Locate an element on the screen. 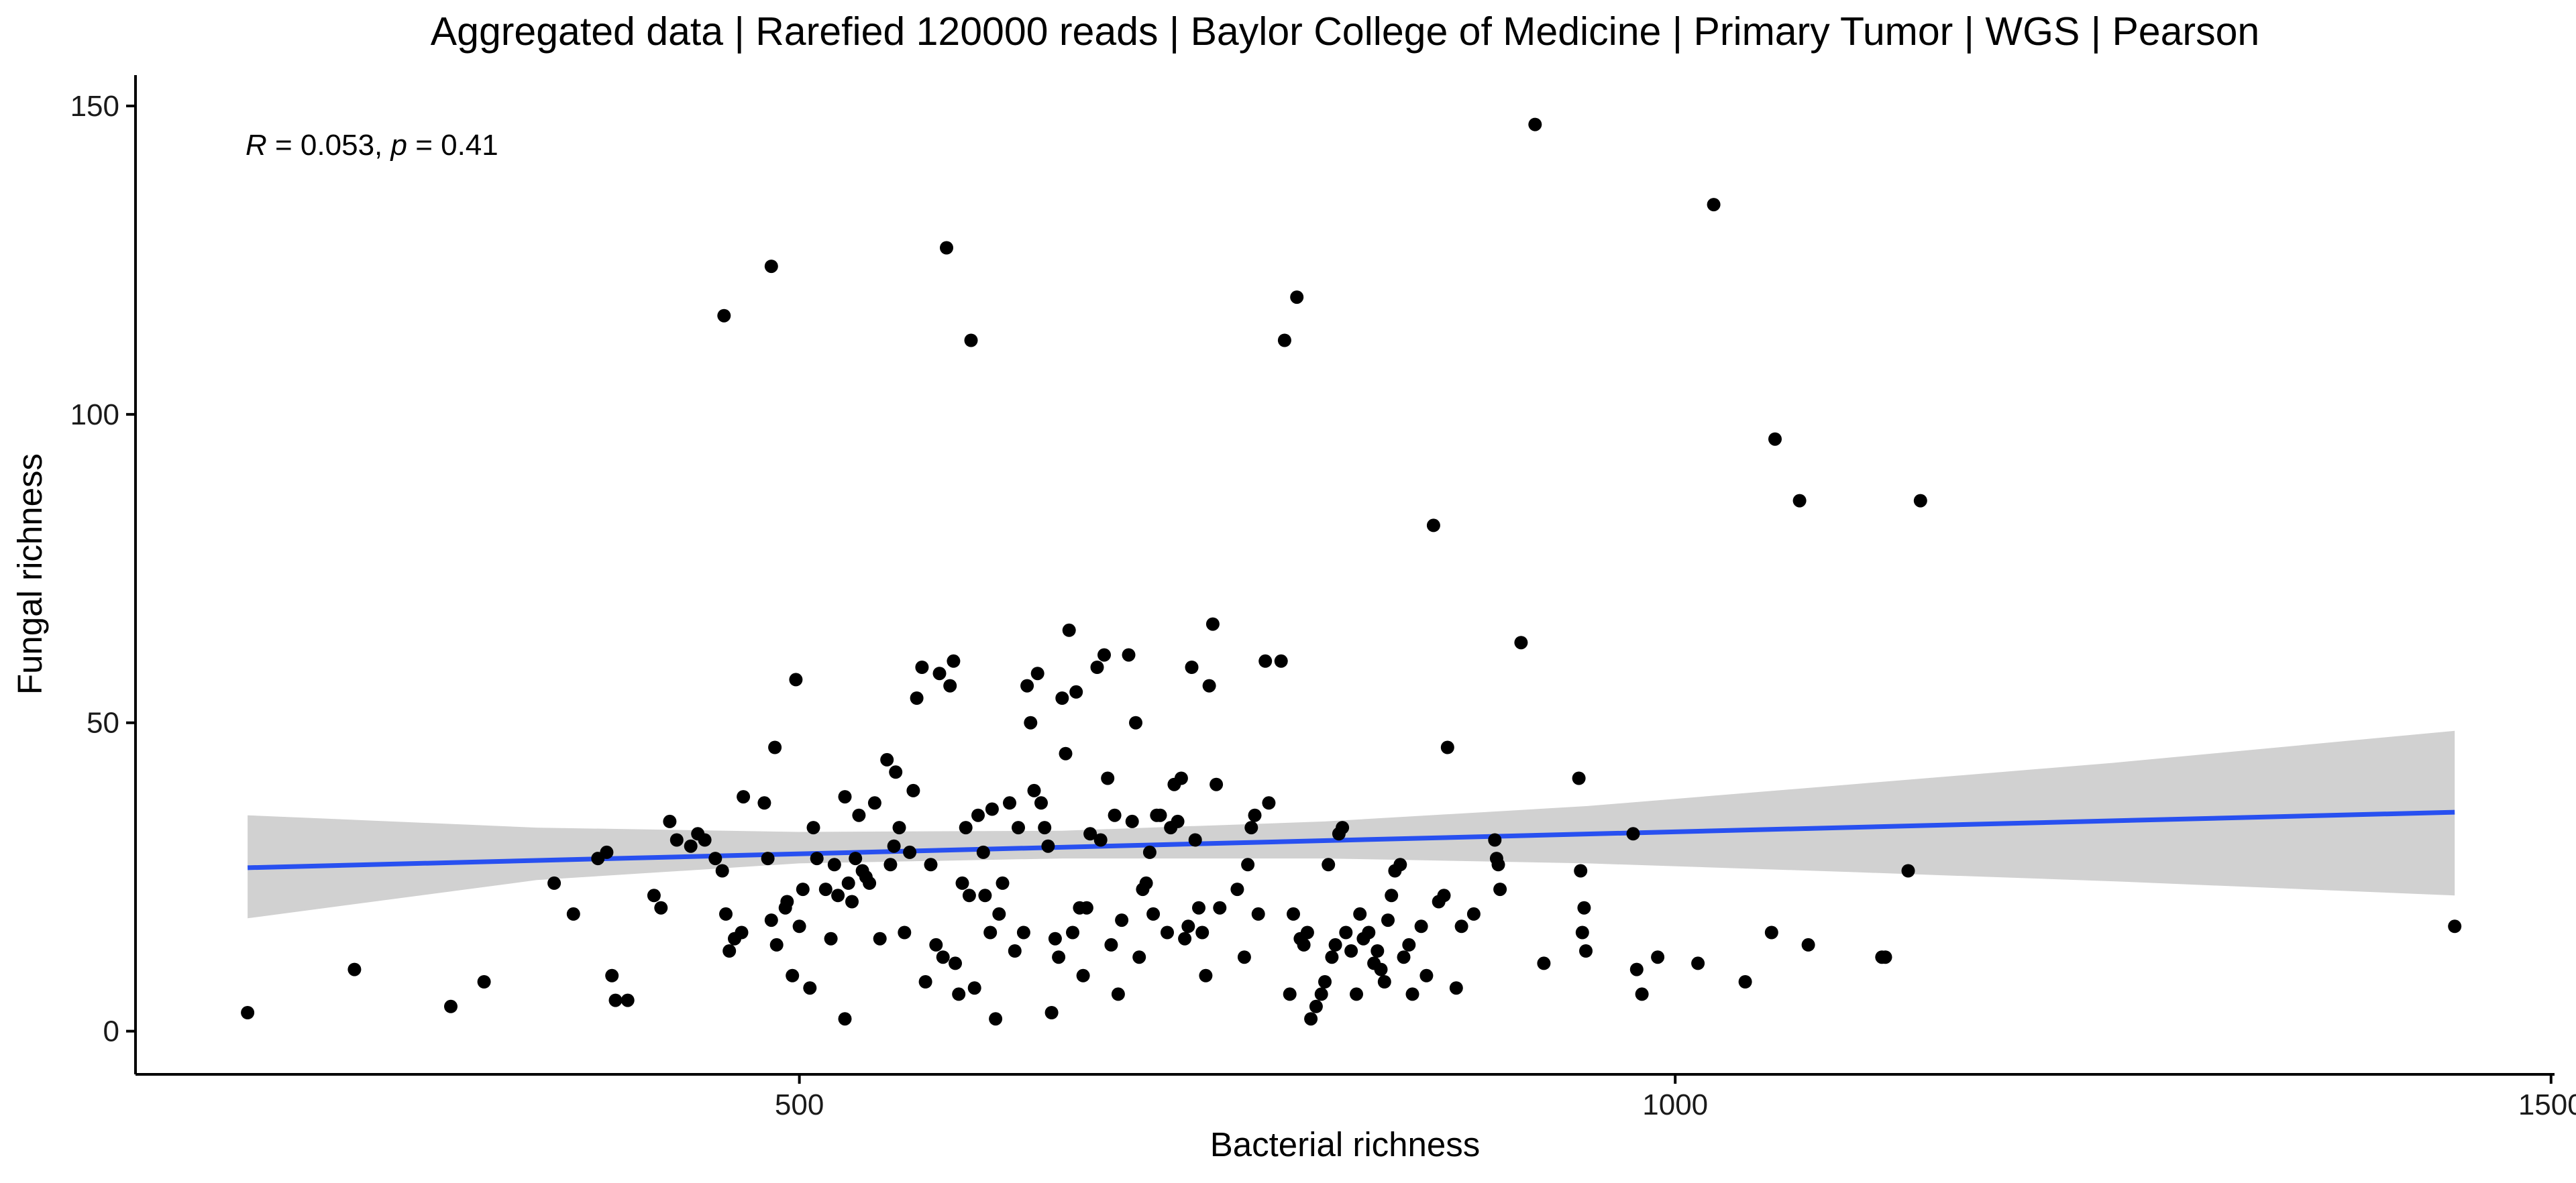  y-tick-label: 50 is located at coordinates (103, 723).